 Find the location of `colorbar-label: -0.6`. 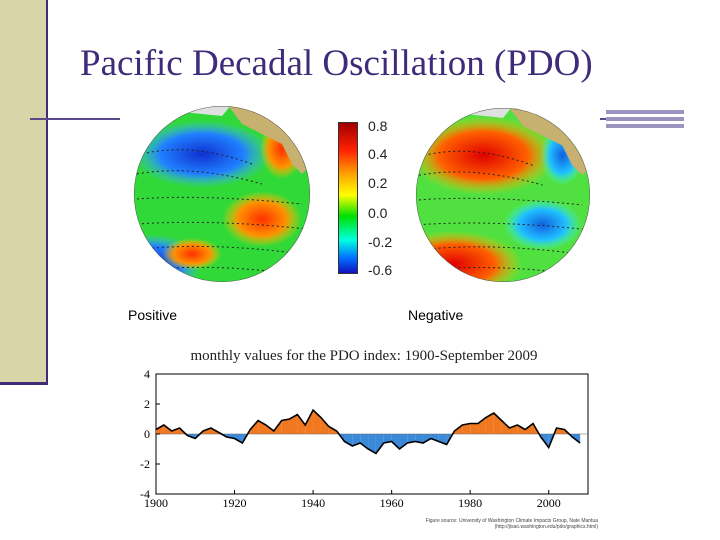

colorbar-label: -0.6 is located at coordinates (380, 270).